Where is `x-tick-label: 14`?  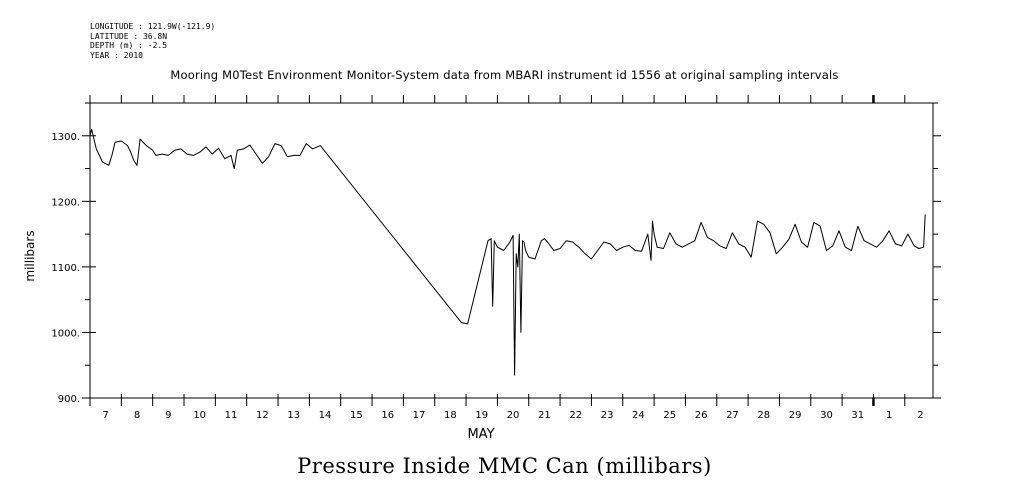
x-tick-label: 14 is located at coordinates (325, 415).